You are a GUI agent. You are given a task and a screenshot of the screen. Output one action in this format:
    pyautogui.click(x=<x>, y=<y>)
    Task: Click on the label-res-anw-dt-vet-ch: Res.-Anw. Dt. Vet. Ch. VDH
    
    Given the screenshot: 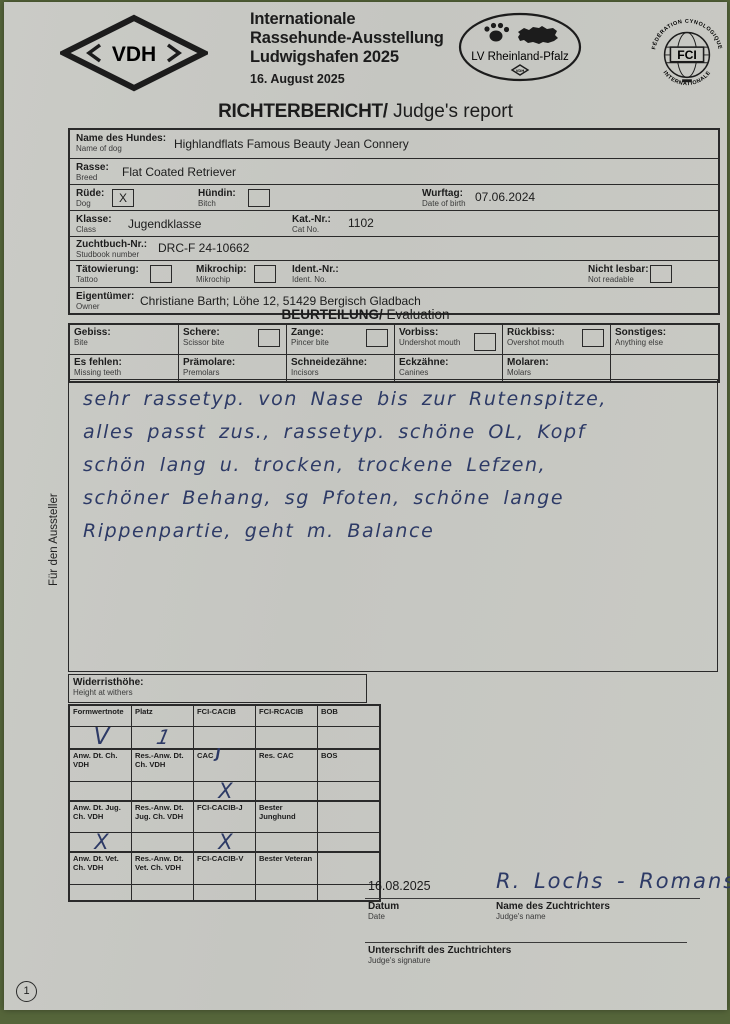 What is the action you would take?
    pyautogui.click(x=162, y=868)
    